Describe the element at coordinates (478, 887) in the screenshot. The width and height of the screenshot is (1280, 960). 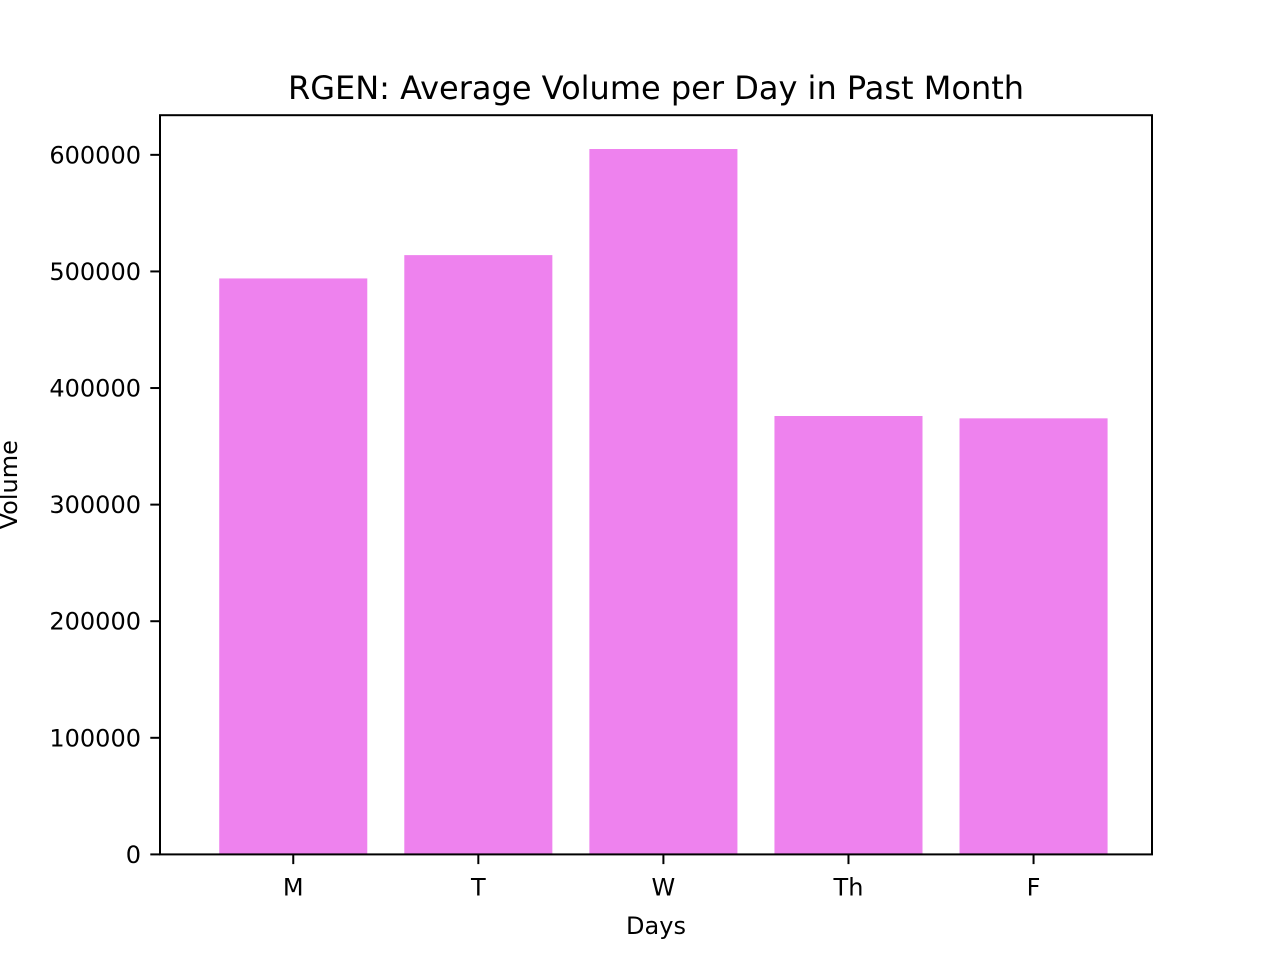
I see `x-tick-label: T` at that location.